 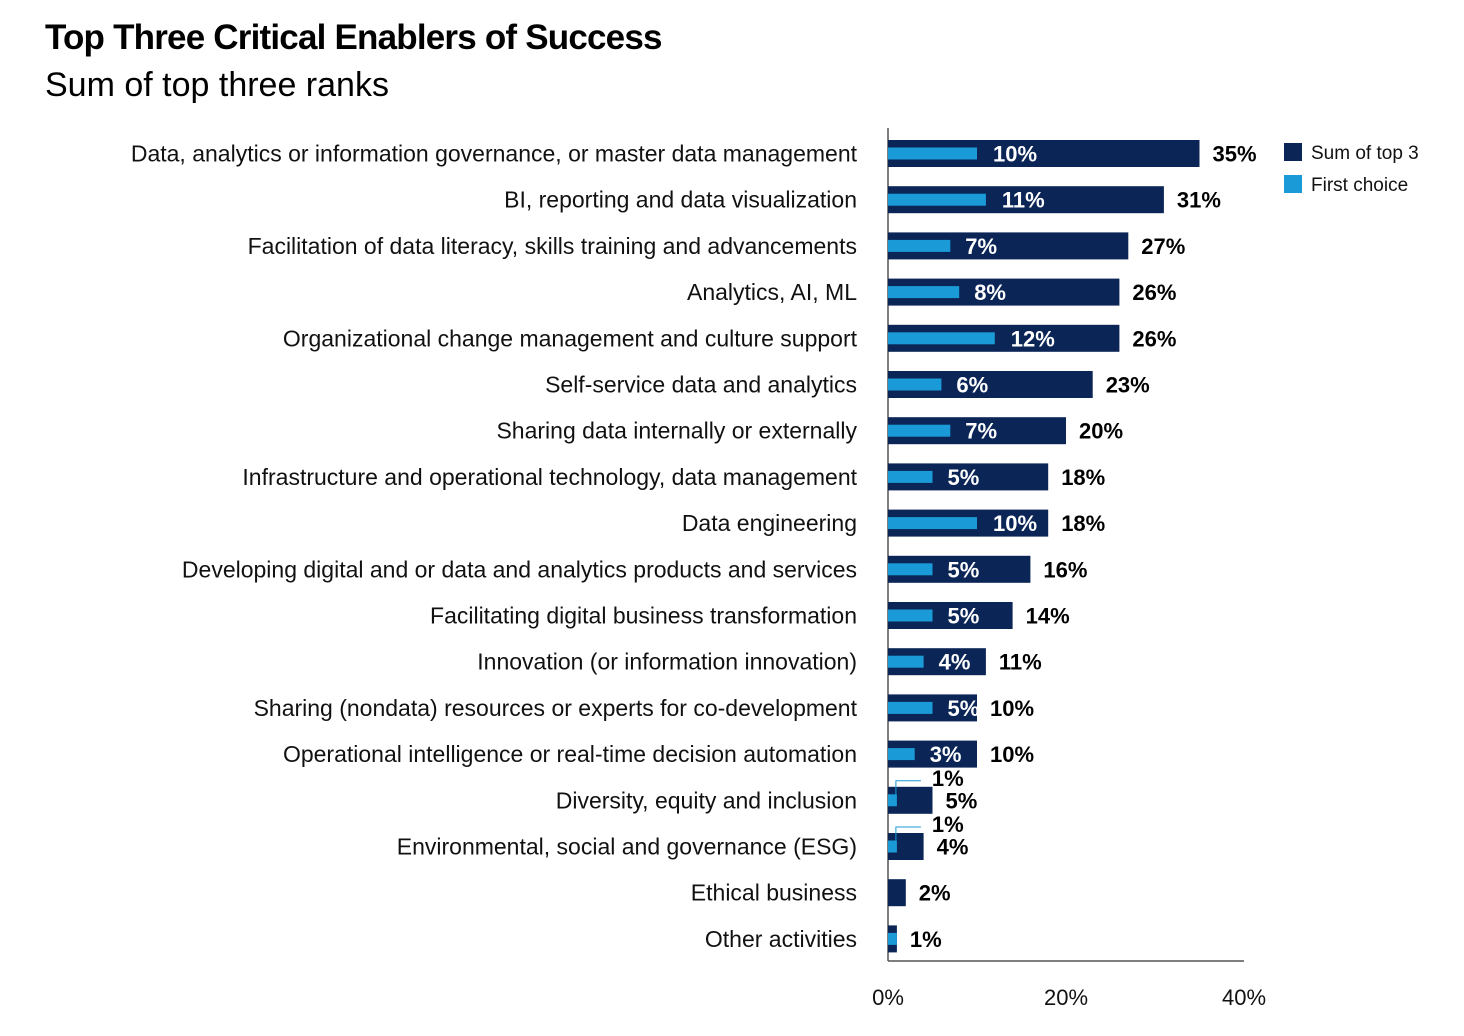 I want to click on category-label: Data engineering, so click(x=769, y=523).